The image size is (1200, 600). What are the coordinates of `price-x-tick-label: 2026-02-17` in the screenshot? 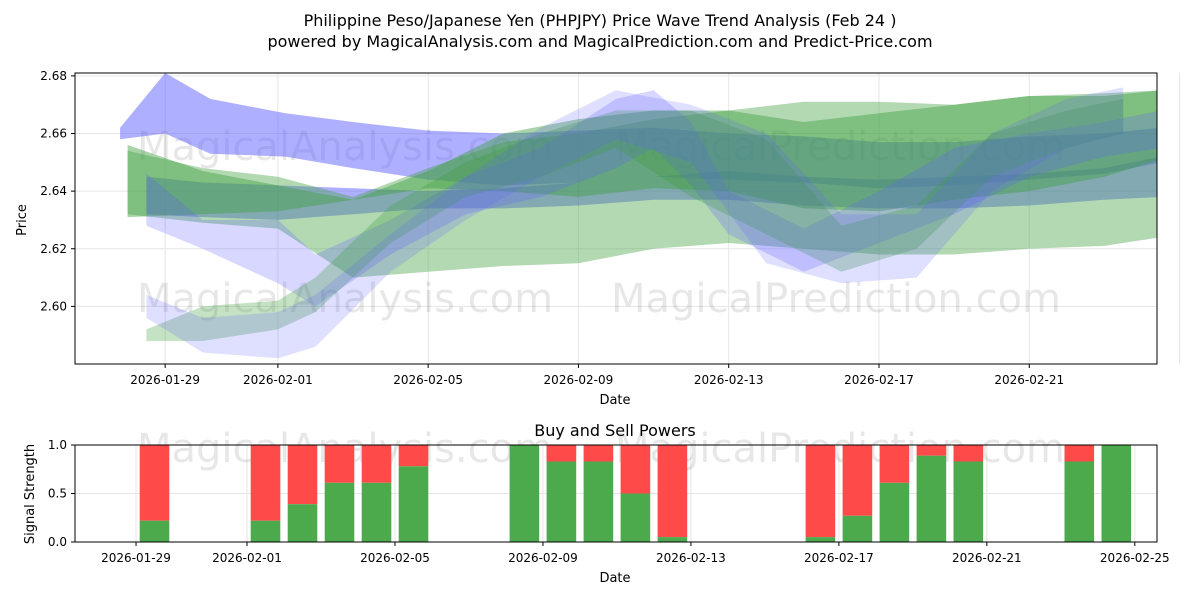 It's located at (879, 380).